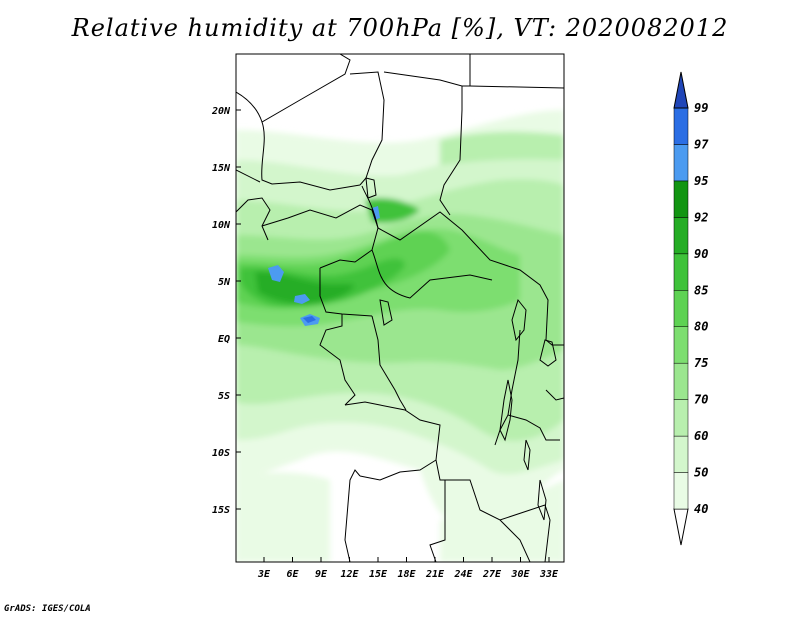 This screenshot has width=800, height=618. I want to click on lon-label: 9E, so click(321, 574).